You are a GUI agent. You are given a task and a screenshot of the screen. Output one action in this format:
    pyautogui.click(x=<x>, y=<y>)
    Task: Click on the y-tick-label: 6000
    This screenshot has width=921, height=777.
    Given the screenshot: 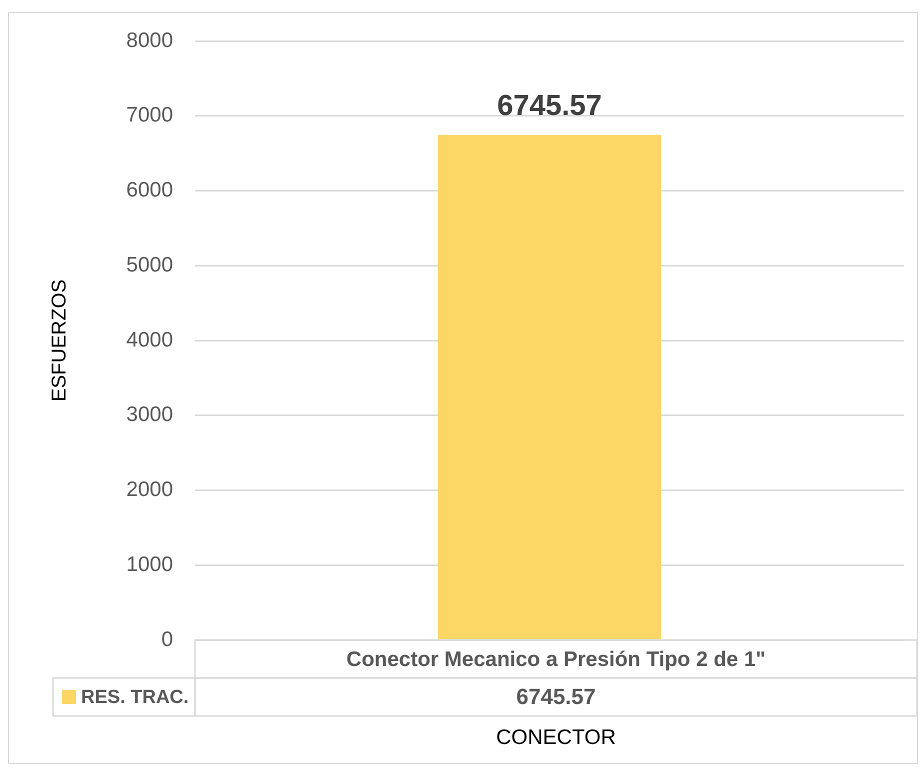 What is the action you would take?
    pyautogui.click(x=149, y=190)
    